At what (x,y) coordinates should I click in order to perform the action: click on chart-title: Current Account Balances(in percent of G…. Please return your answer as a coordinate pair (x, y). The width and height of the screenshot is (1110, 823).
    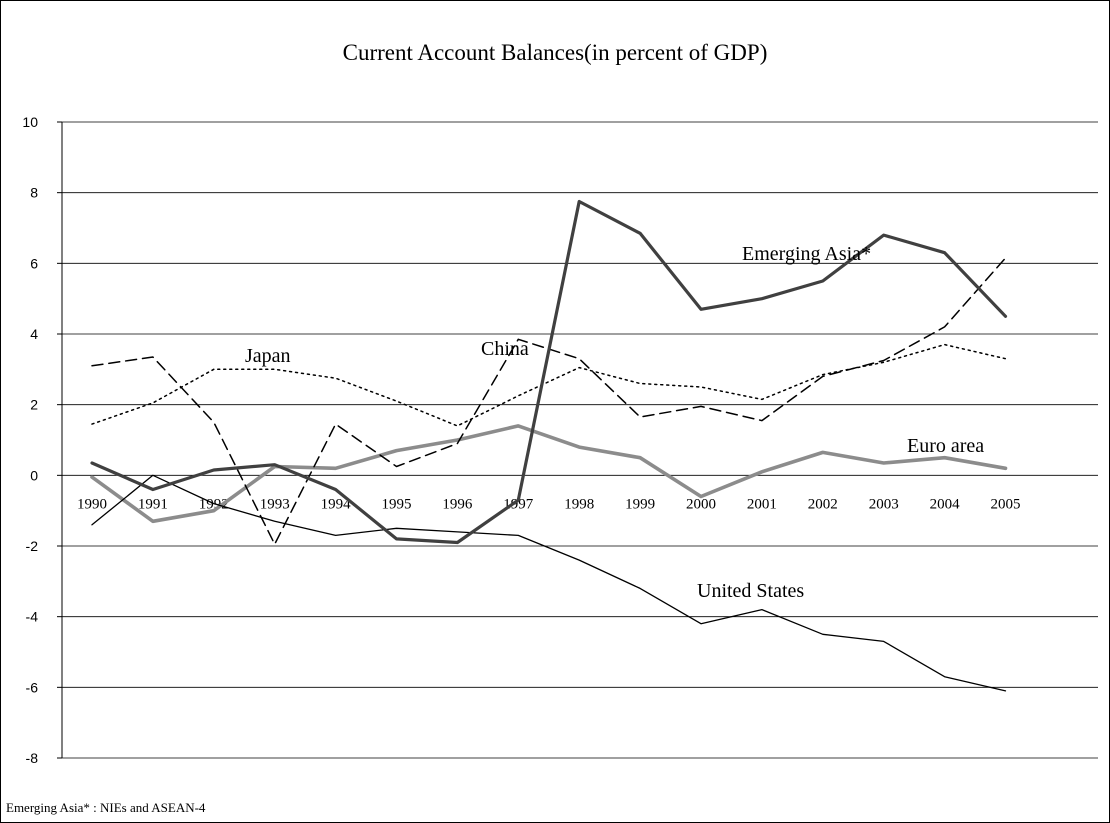
    Looking at the image, I should click on (555, 52).